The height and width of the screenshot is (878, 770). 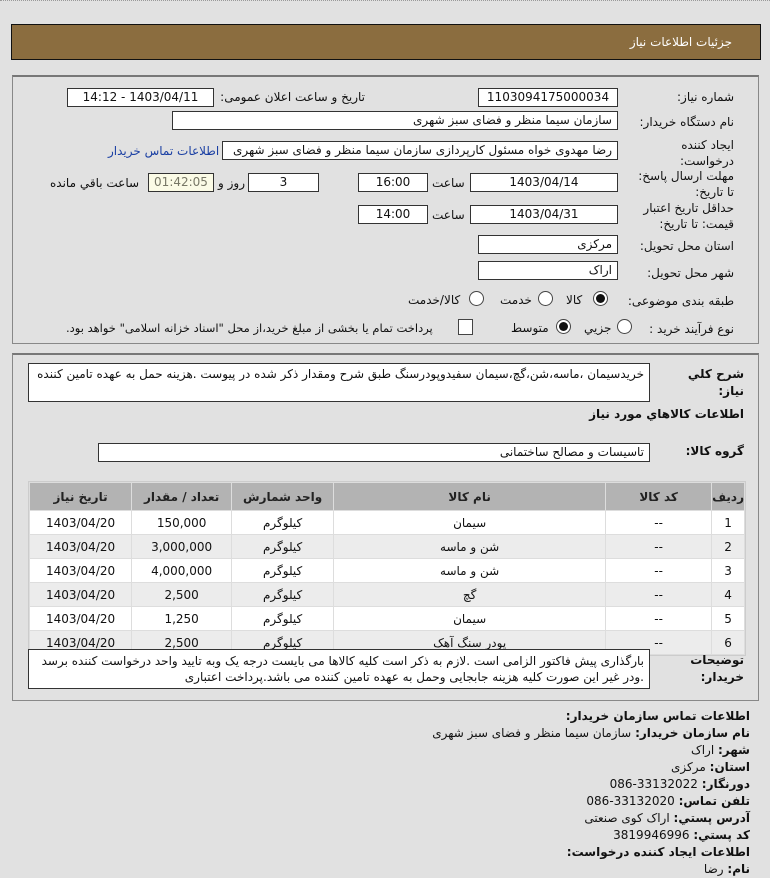 I want to click on process-label: نوع فرآیند خرید :, so click(x=691, y=329).